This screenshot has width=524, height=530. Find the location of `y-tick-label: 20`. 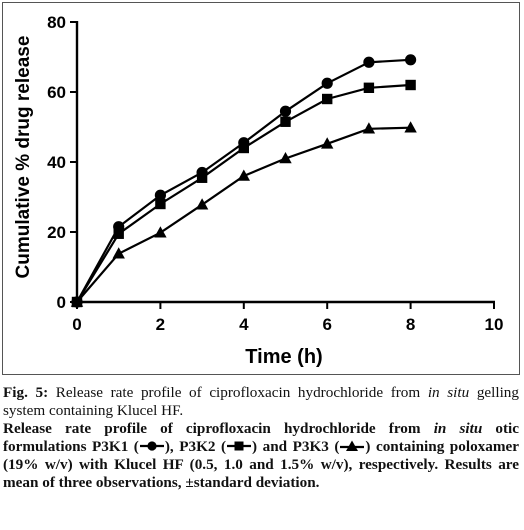

y-tick-label: 20 is located at coordinates (56, 232).